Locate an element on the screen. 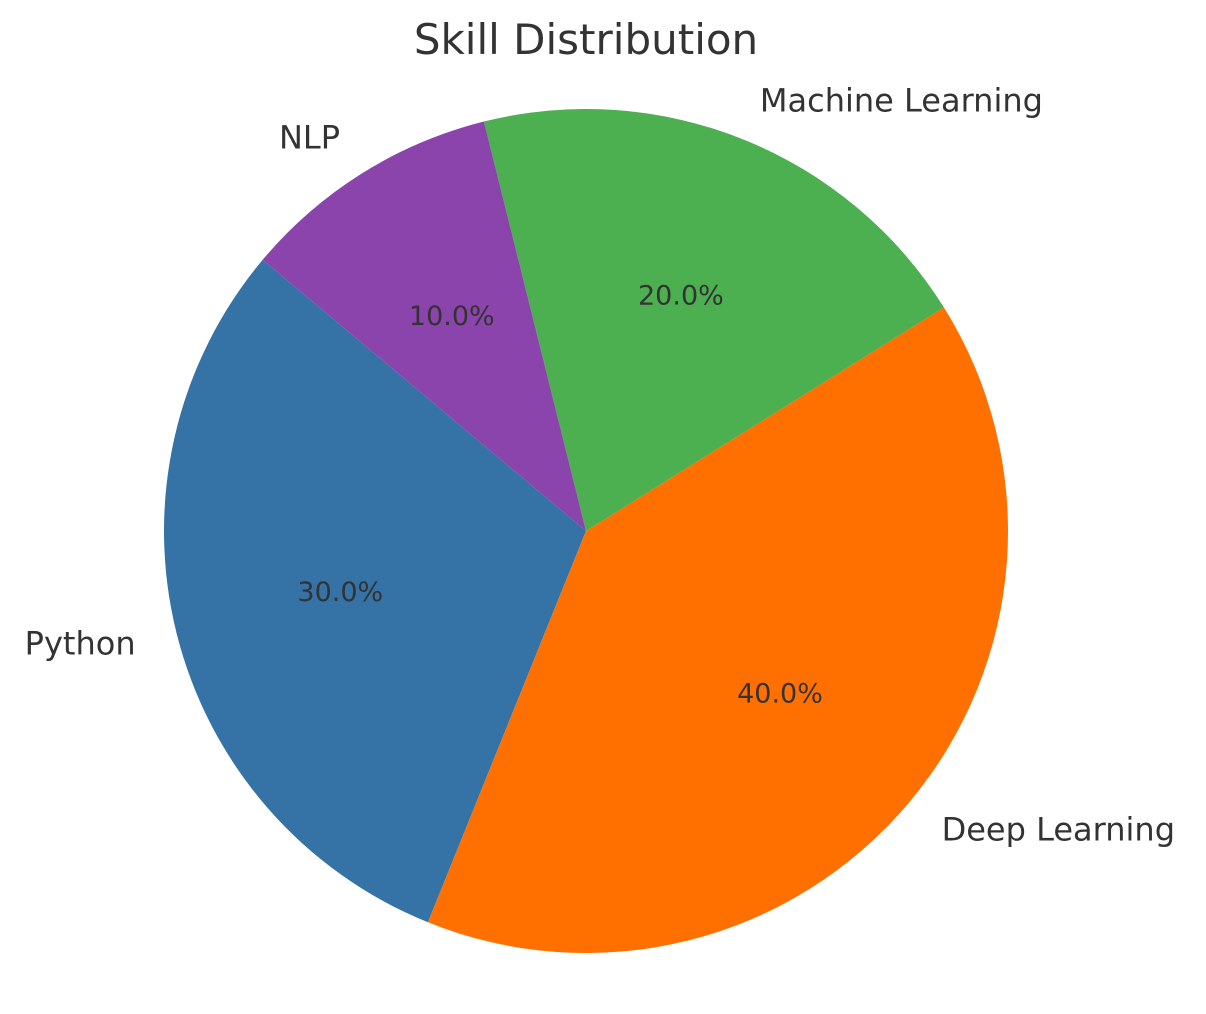  slice-percent-nlp: 10.0% is located at coordinates (452, 316).